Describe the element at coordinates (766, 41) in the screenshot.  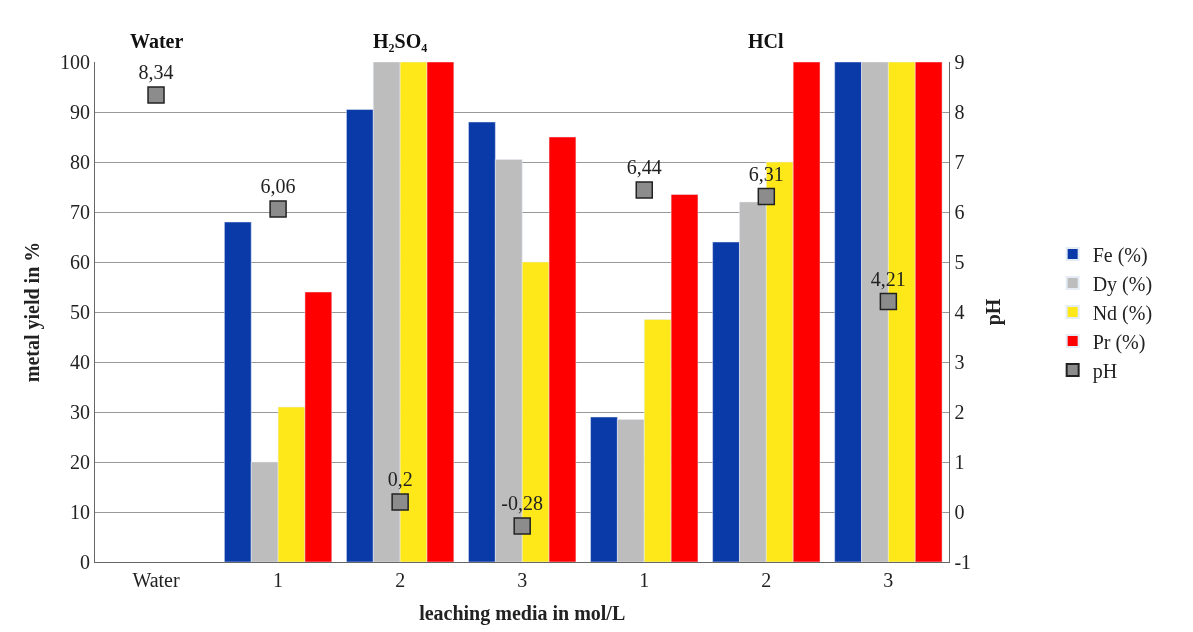
I see `text: HCl` at that location.